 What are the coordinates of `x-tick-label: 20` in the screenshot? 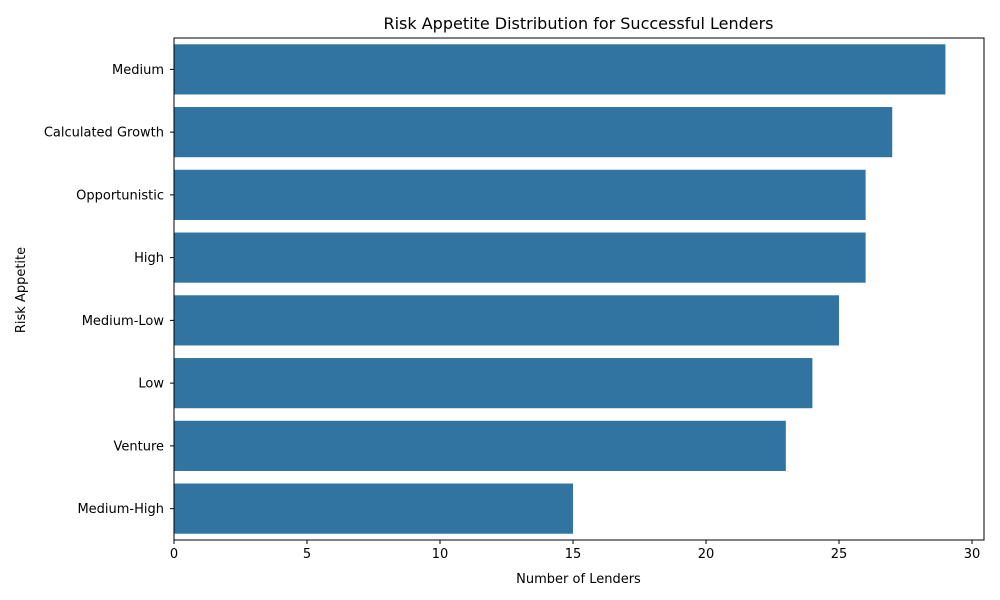 It's located at (706, 554).